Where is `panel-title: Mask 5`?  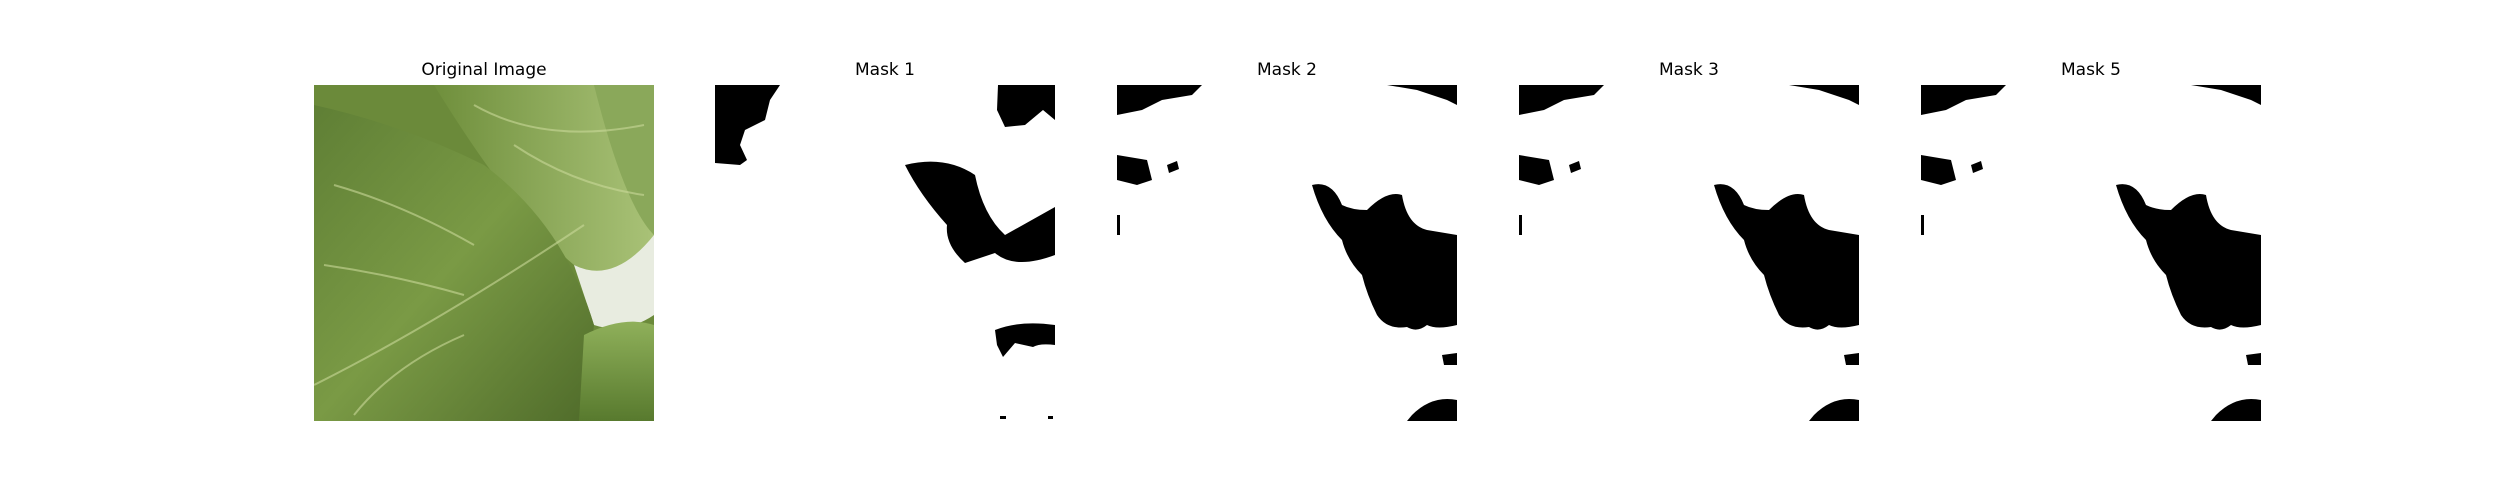
panel-title: Mask 5 is located at coordinates (2090, 70).